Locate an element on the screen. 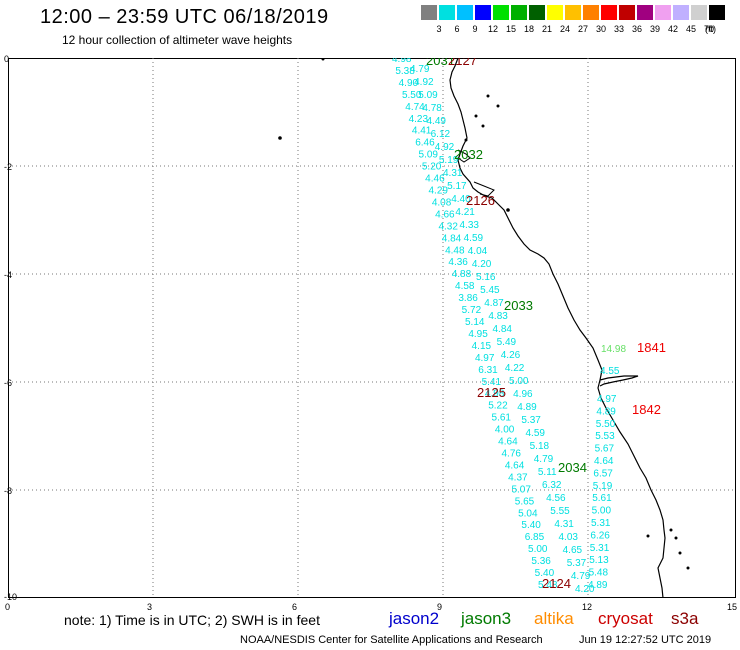  swh-value: 5.50 is located at coordinates (412, 95).